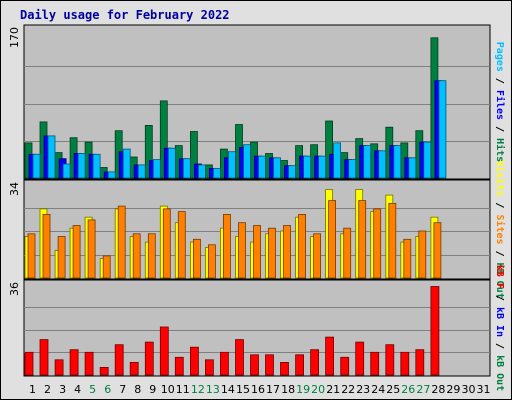  I want to click on side-legend-part: Files, so click(500, 105).